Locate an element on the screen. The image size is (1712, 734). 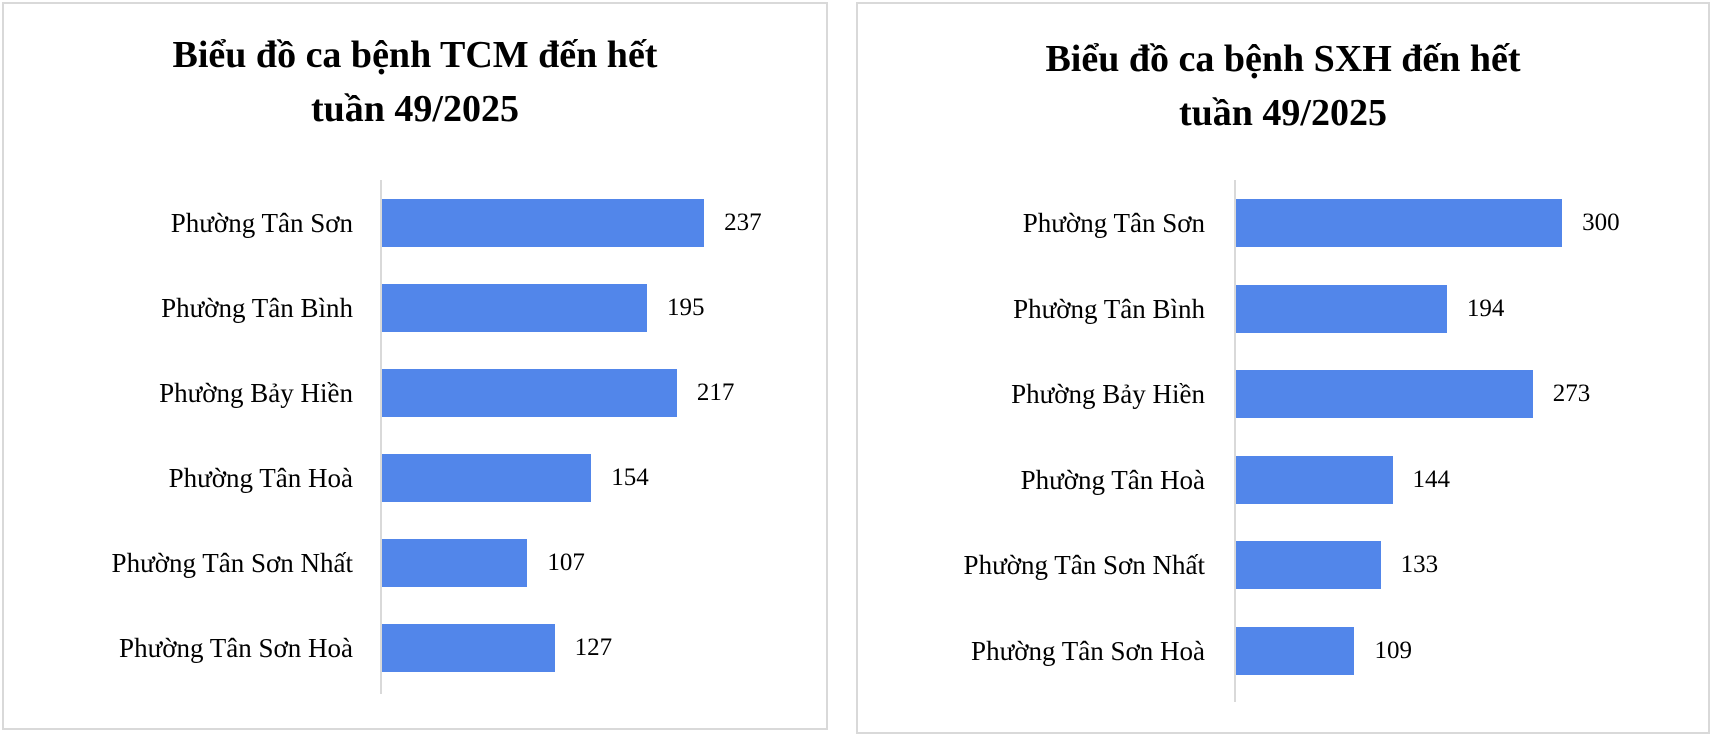
chart-title-line: Biểu đồ ca bệnh TCM đến hết is located at coordinates (415, 55).